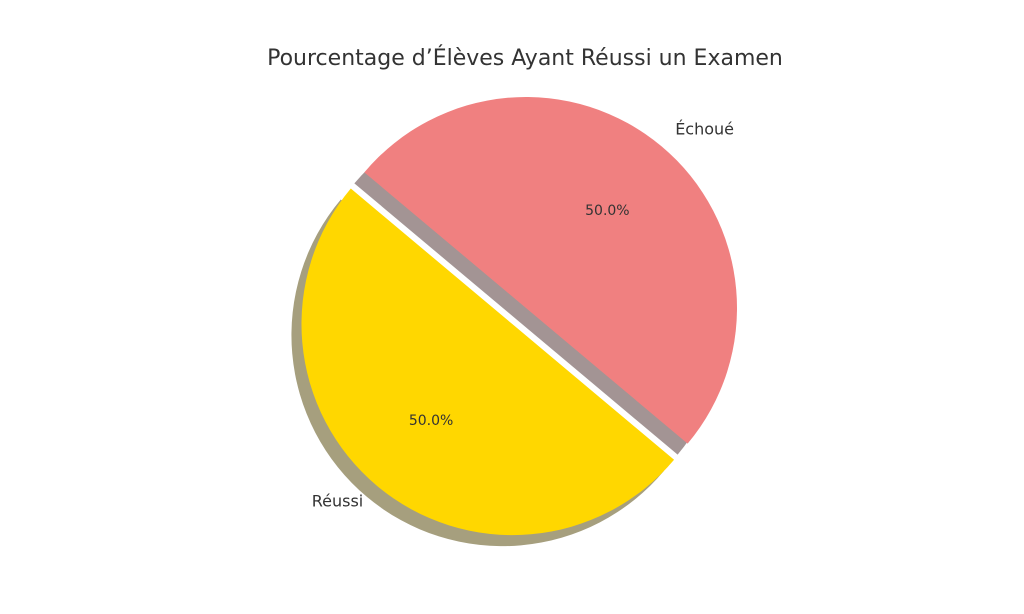  What do you see at coordinates (338, 500) in the screenshot?
I see `slice-label-reussi: Réussi` at bounding box center [338, 500].